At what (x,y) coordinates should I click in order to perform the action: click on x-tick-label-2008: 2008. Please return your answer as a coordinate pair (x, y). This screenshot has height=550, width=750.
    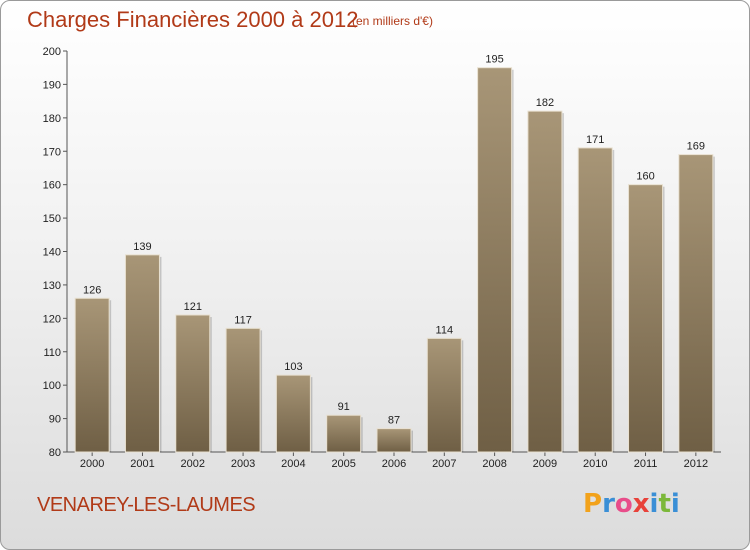
    Looking at the image, I should click on (494, 464).